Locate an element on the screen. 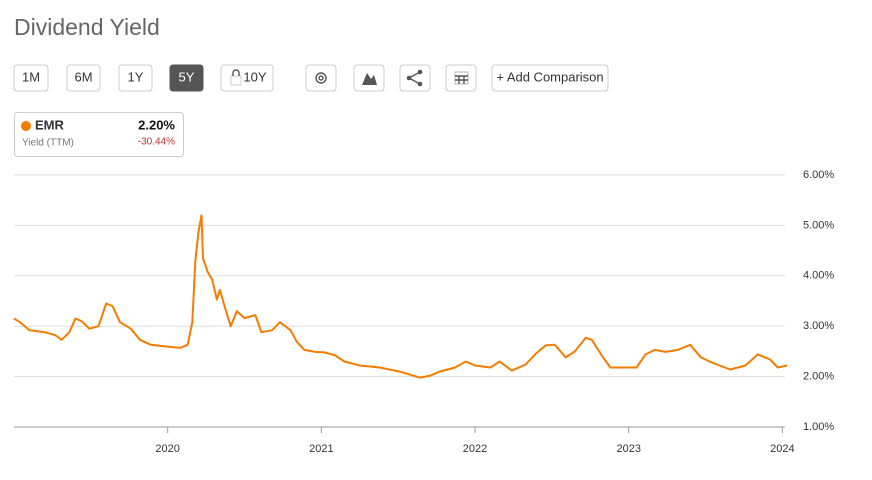 The height and width of the screenshot is (480, 872). toolbar: 1M 6M 1Y 5Y 10Y is located at coordinates (143, 78).